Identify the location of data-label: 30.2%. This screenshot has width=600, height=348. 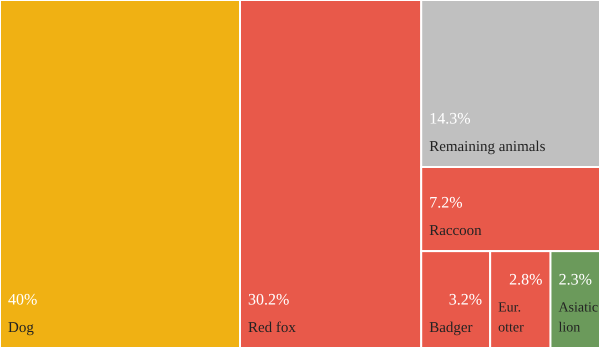
(269, 300).